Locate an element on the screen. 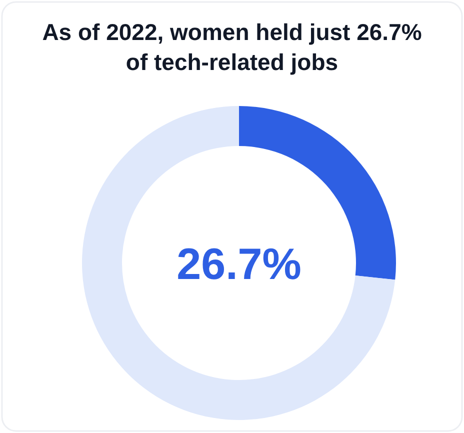 The image size is (464, 433). text: 26.7% is located at coordinates (239, 264).